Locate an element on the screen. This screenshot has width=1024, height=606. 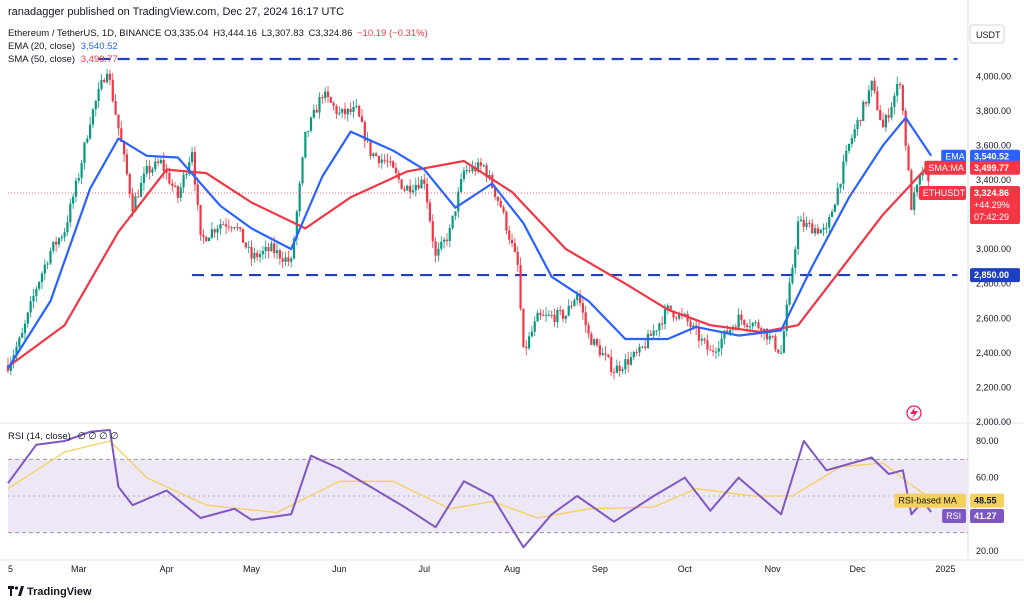
rsi-legend: RSI (14, close) ∅ ∅ ∅ ∅ is located at coordinates (63, 436).